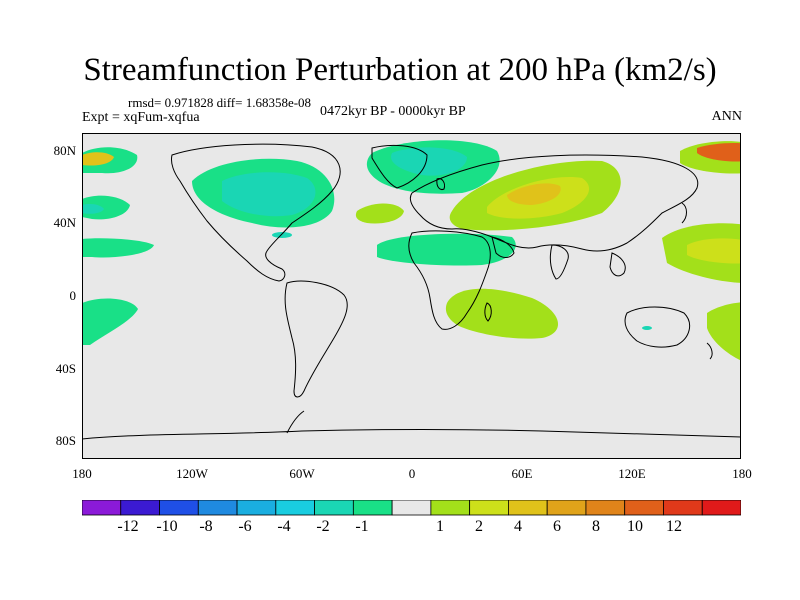 The image size is (800, 600). What do you see at coordinates (724, 331) in the screenshot?
I see `contour-swpacific` at bounding box center [724, 331].